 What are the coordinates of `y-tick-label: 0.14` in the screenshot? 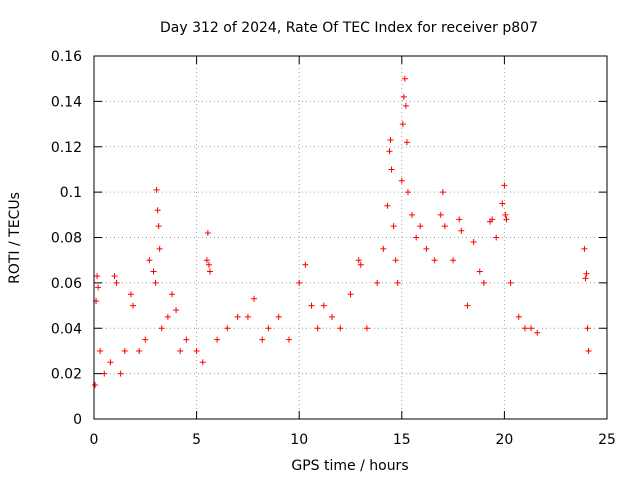 It's located at (66, 102).